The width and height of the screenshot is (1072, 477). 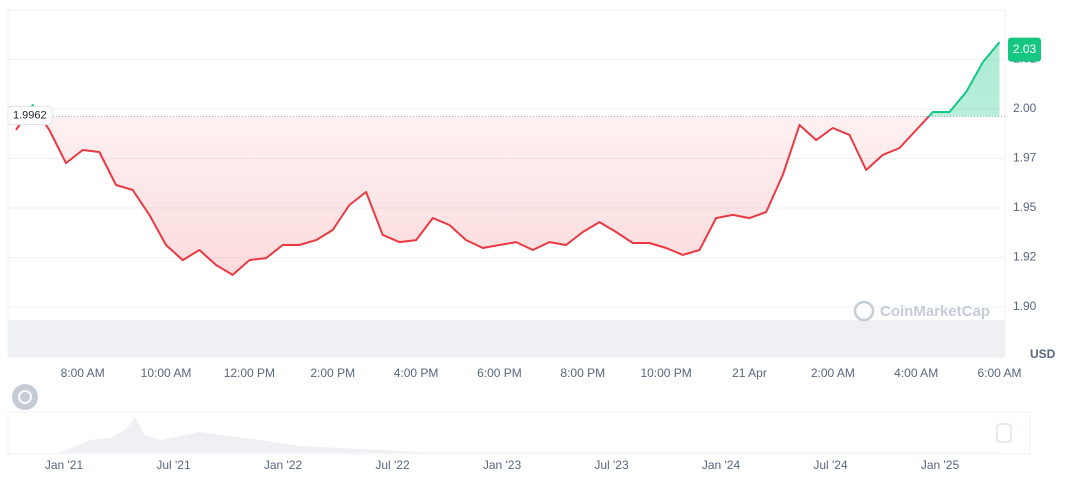 What do you see at coordinates (1043, 354) in the screenshot?
I see `y-unit: USD` at bounding box center [1043, 354].